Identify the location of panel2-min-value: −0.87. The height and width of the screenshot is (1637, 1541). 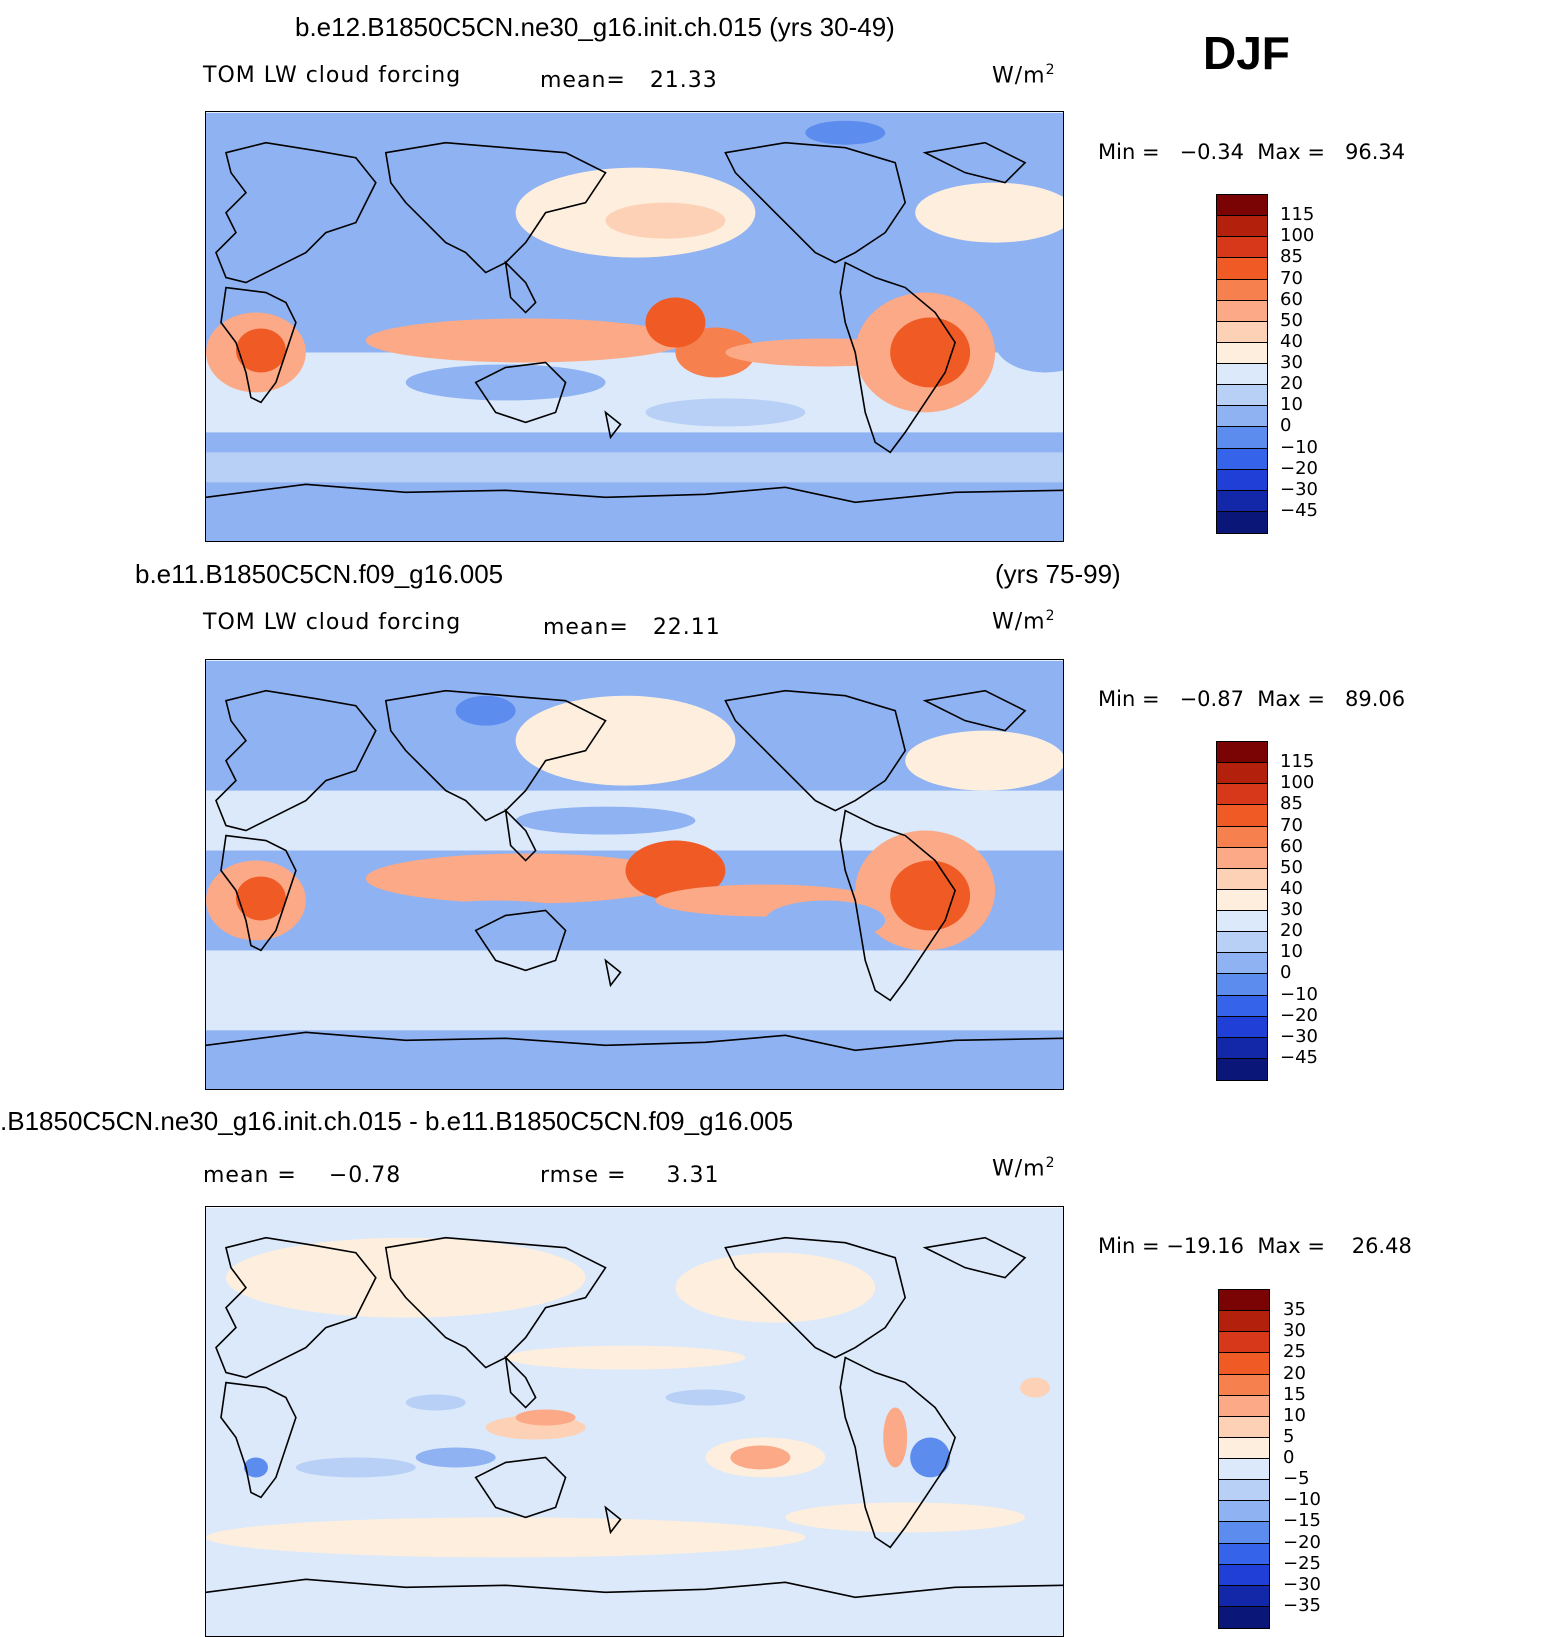
(1211, 699).